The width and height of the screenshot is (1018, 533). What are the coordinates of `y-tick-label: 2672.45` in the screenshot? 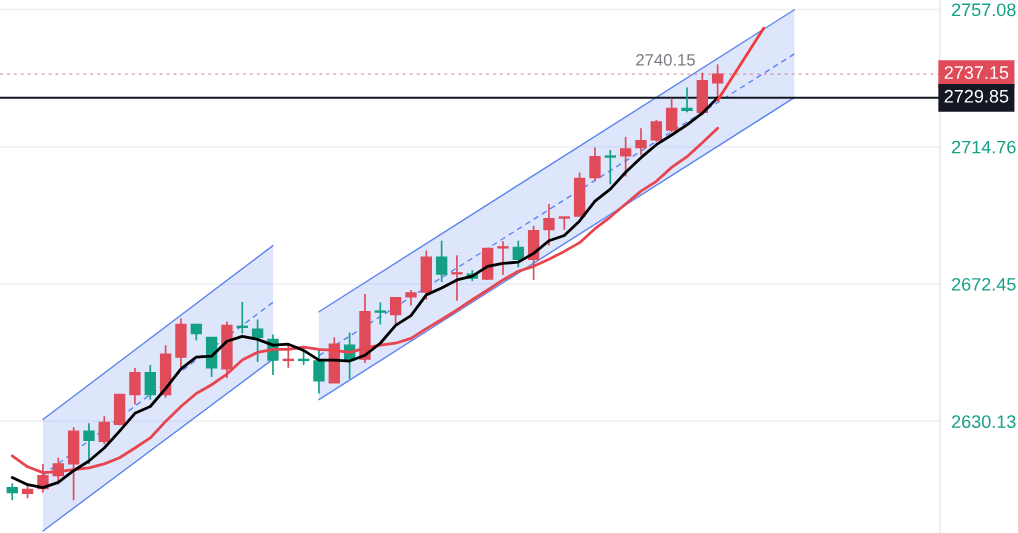 It's located at (984, 284).